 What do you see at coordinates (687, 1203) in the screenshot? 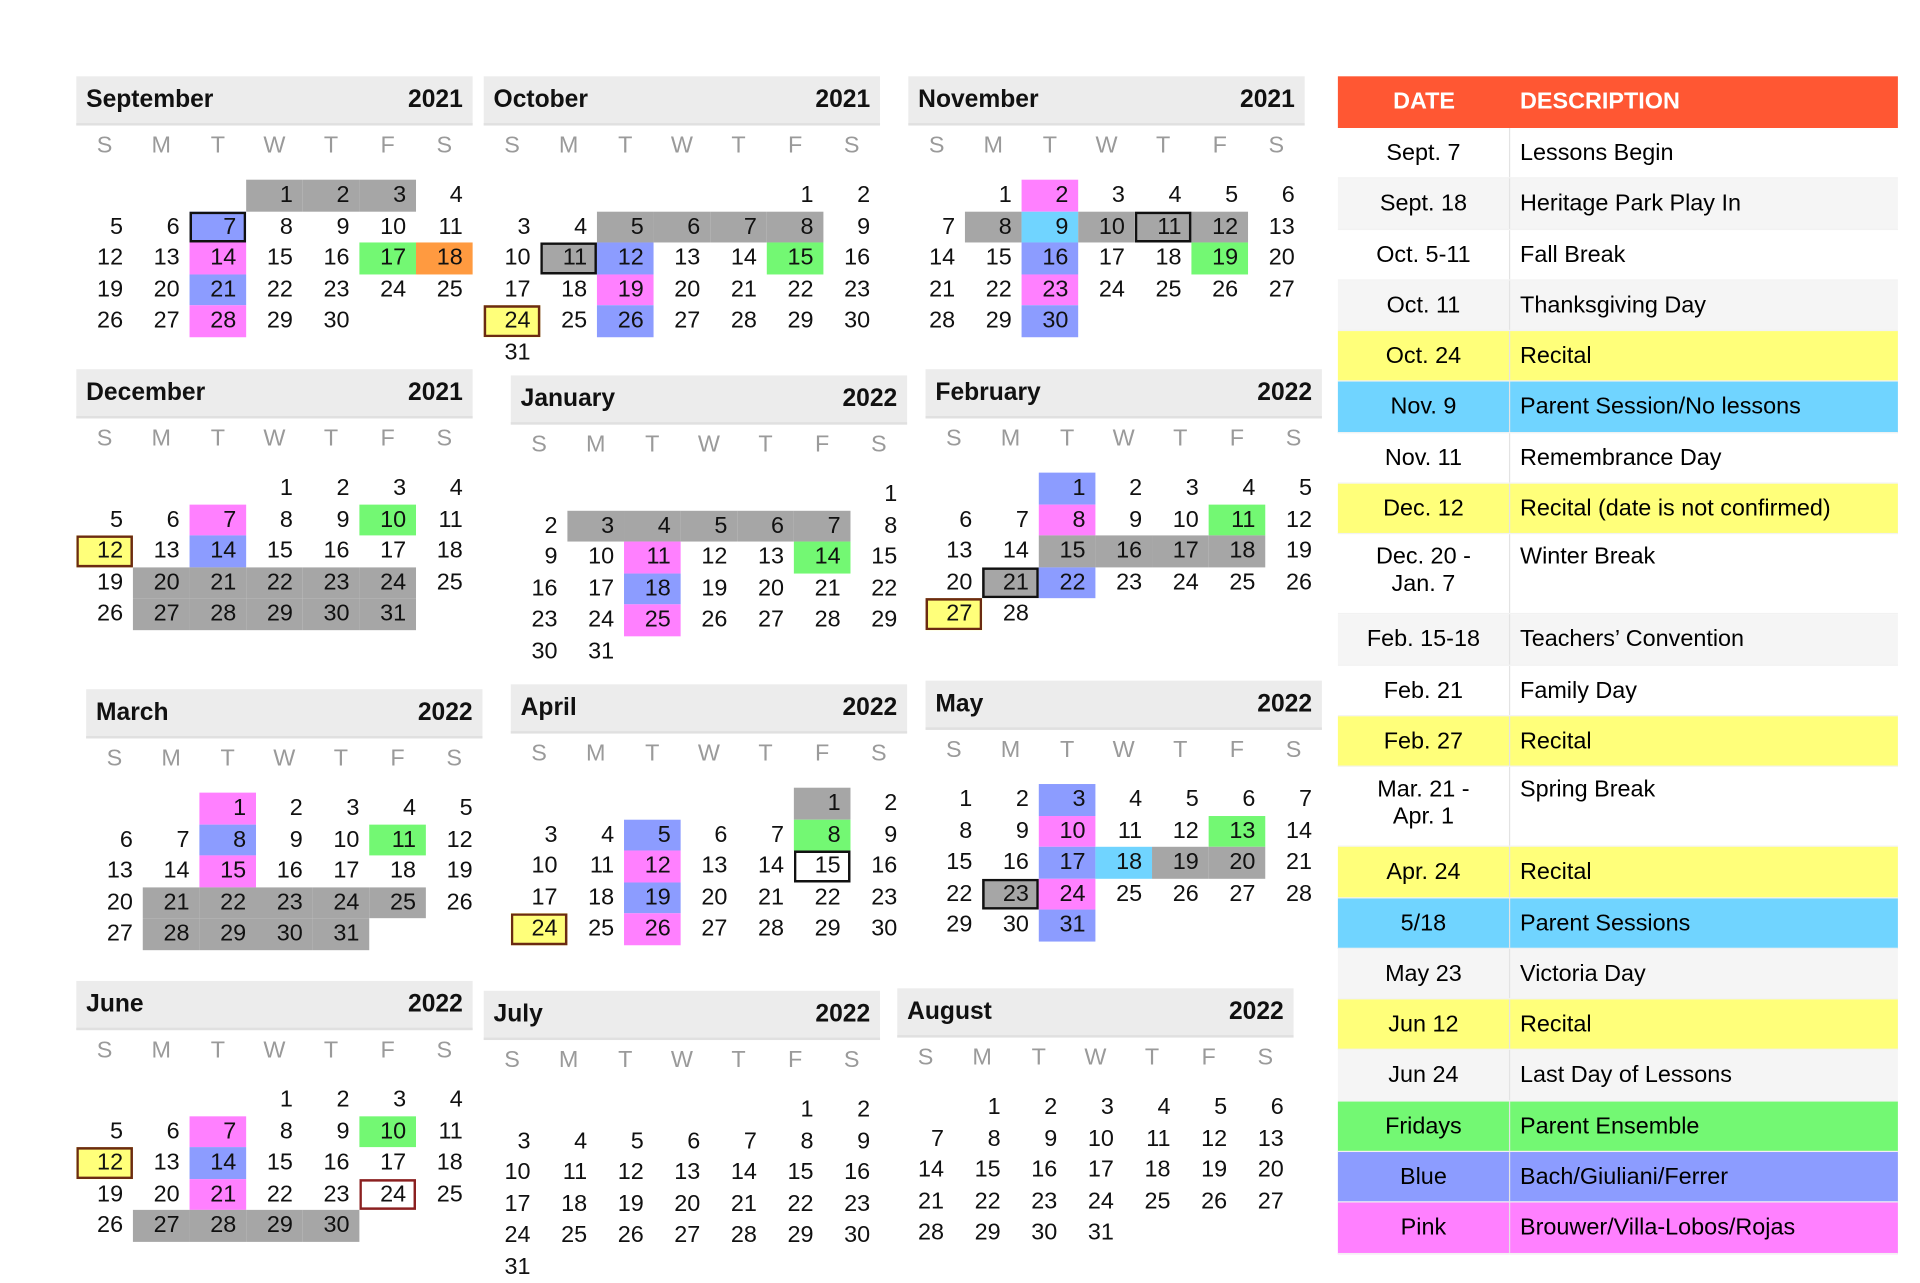
I see `day-cell: 20` at bounding box center [687, 1203].